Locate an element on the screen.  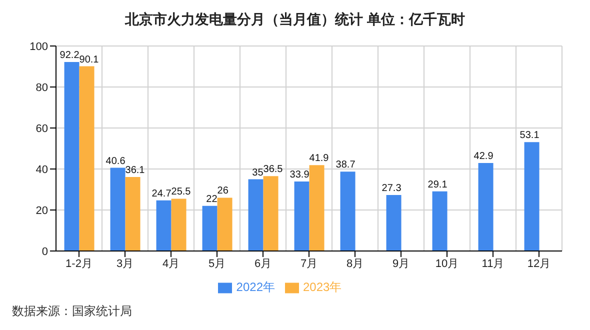
data-label: 35 is located at coordinates (258, 172).